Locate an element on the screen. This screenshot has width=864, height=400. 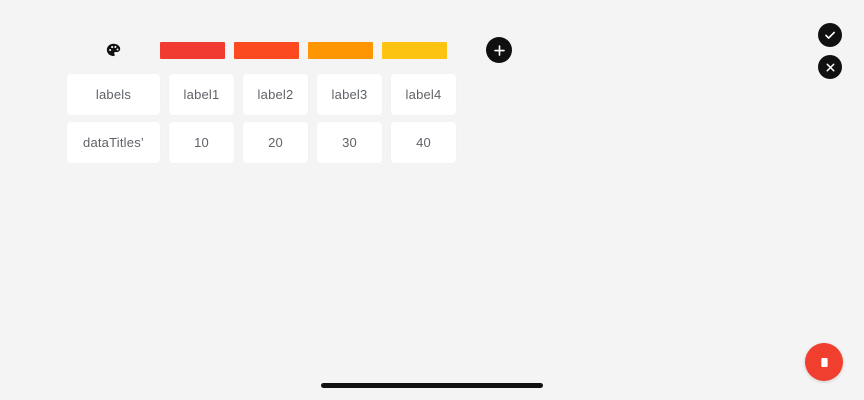
table-row: labels label1 label2 label3 label4 is located at coordinates (289, 94).